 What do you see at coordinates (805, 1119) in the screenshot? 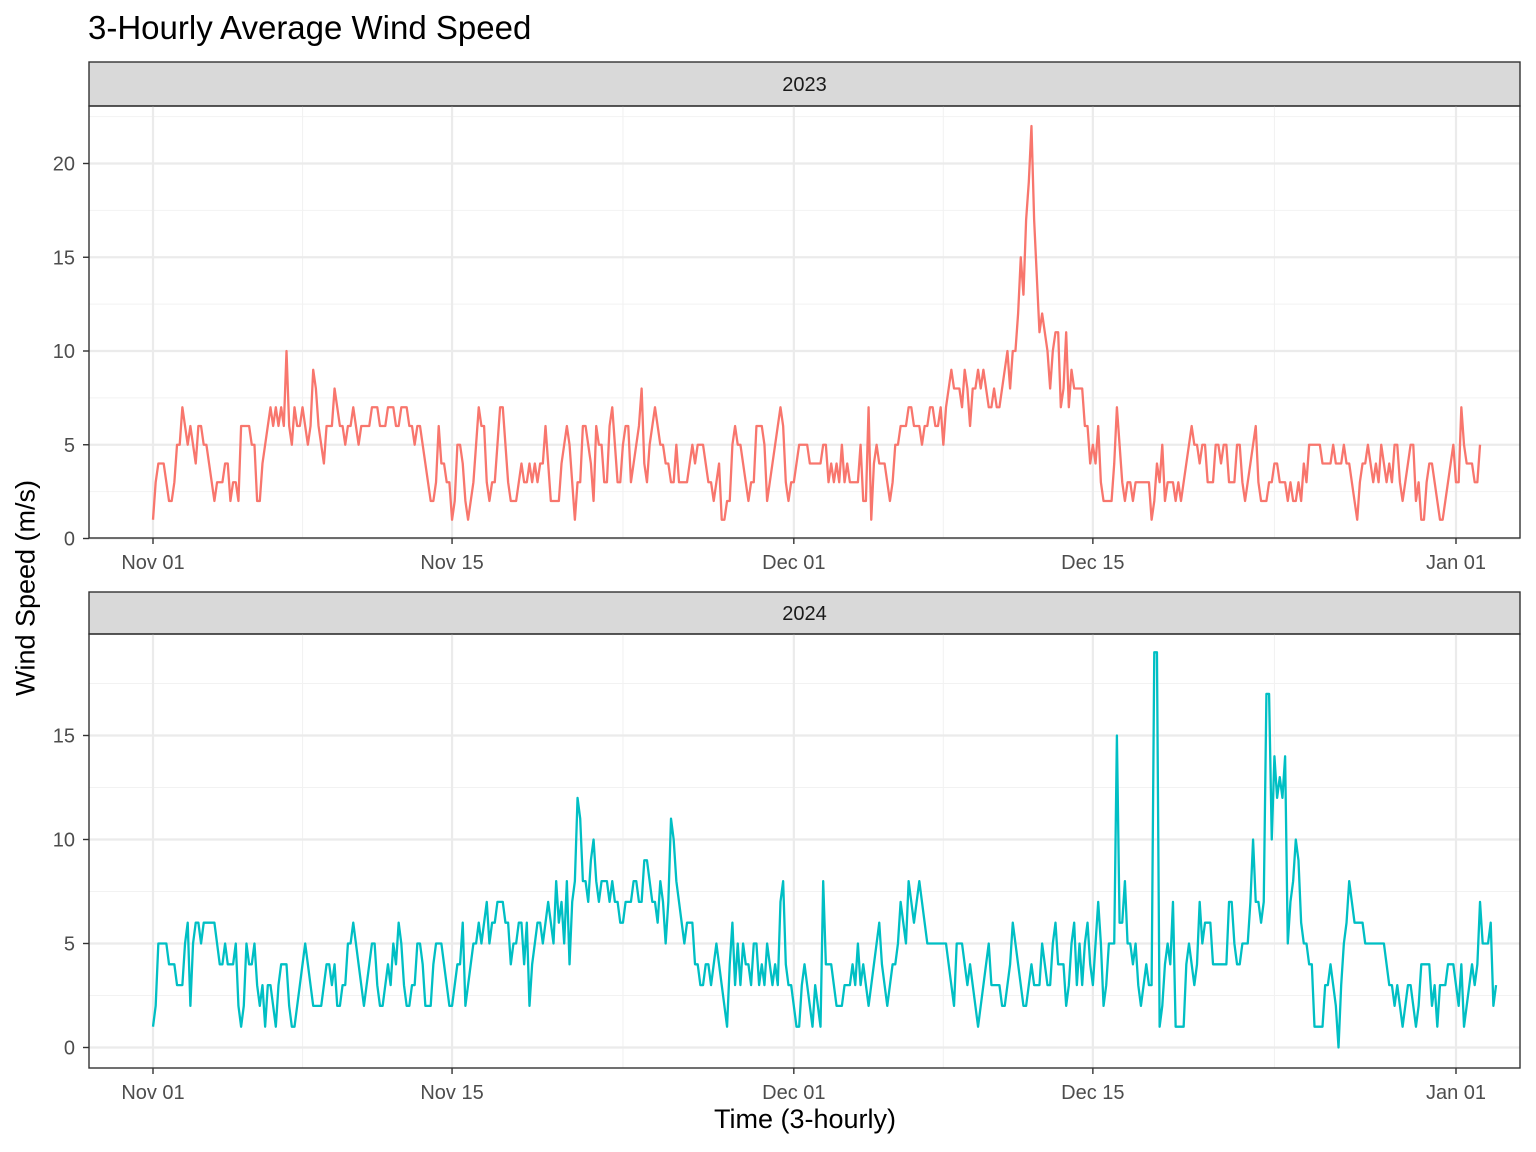
I see `x-axis-label: Time (3-hourly)` at bounding box center [805, 1119].